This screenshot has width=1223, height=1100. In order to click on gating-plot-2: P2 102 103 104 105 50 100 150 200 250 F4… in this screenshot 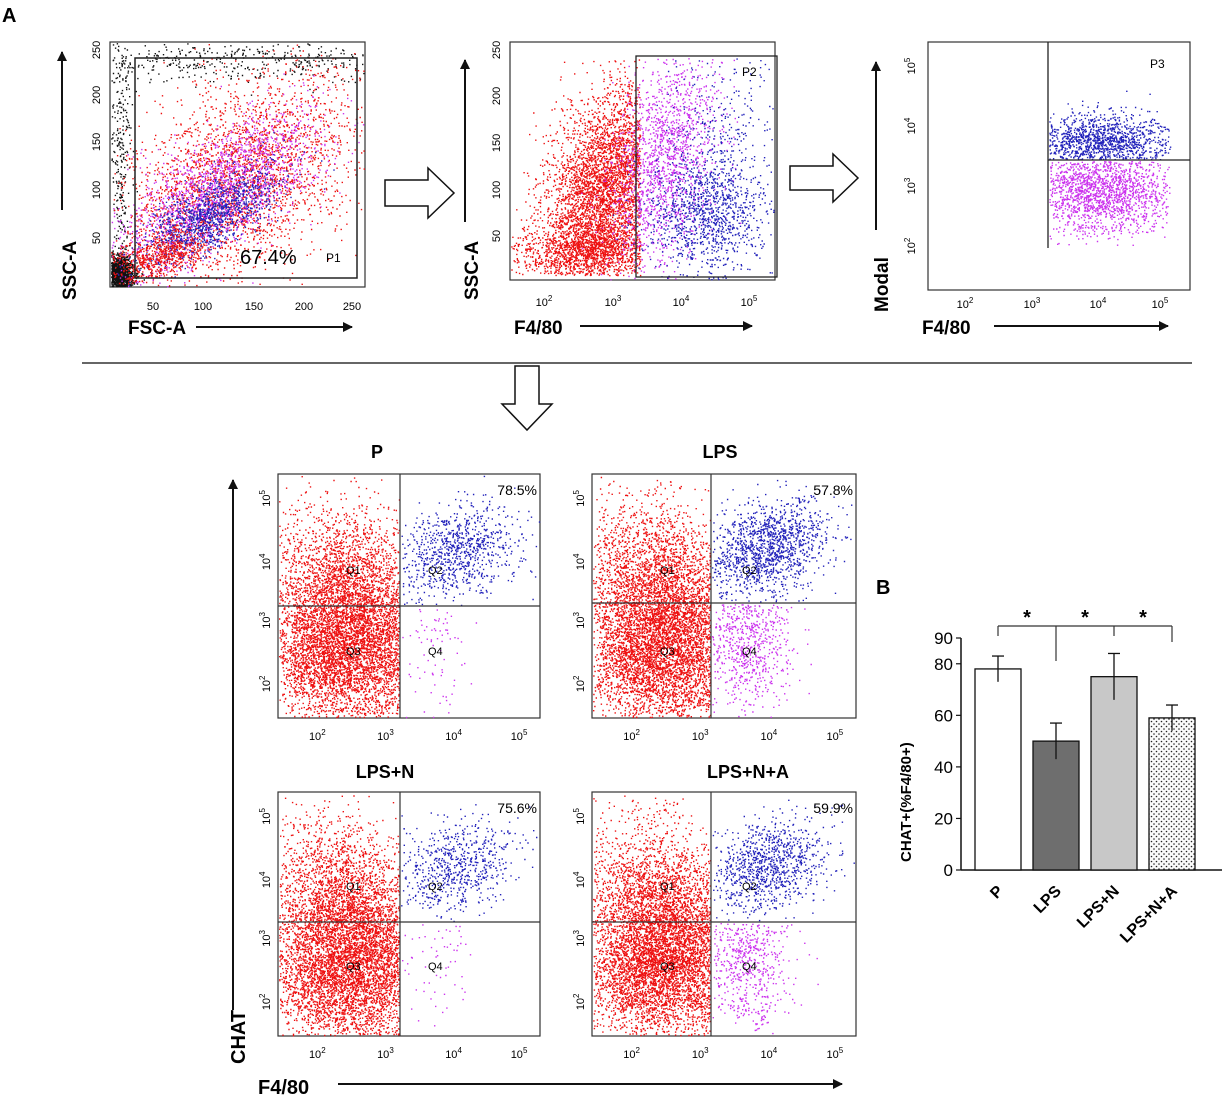, I will do `click(619, 190)`.